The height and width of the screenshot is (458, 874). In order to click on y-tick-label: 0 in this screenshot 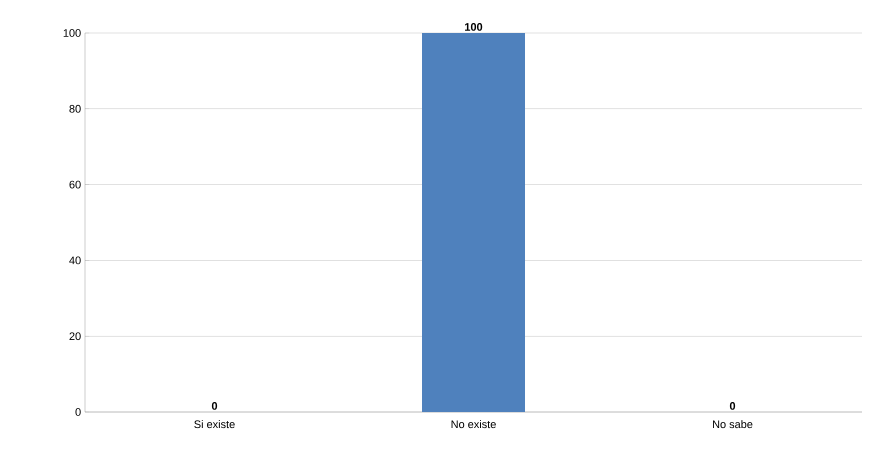, I will do `click(78, 412)`.